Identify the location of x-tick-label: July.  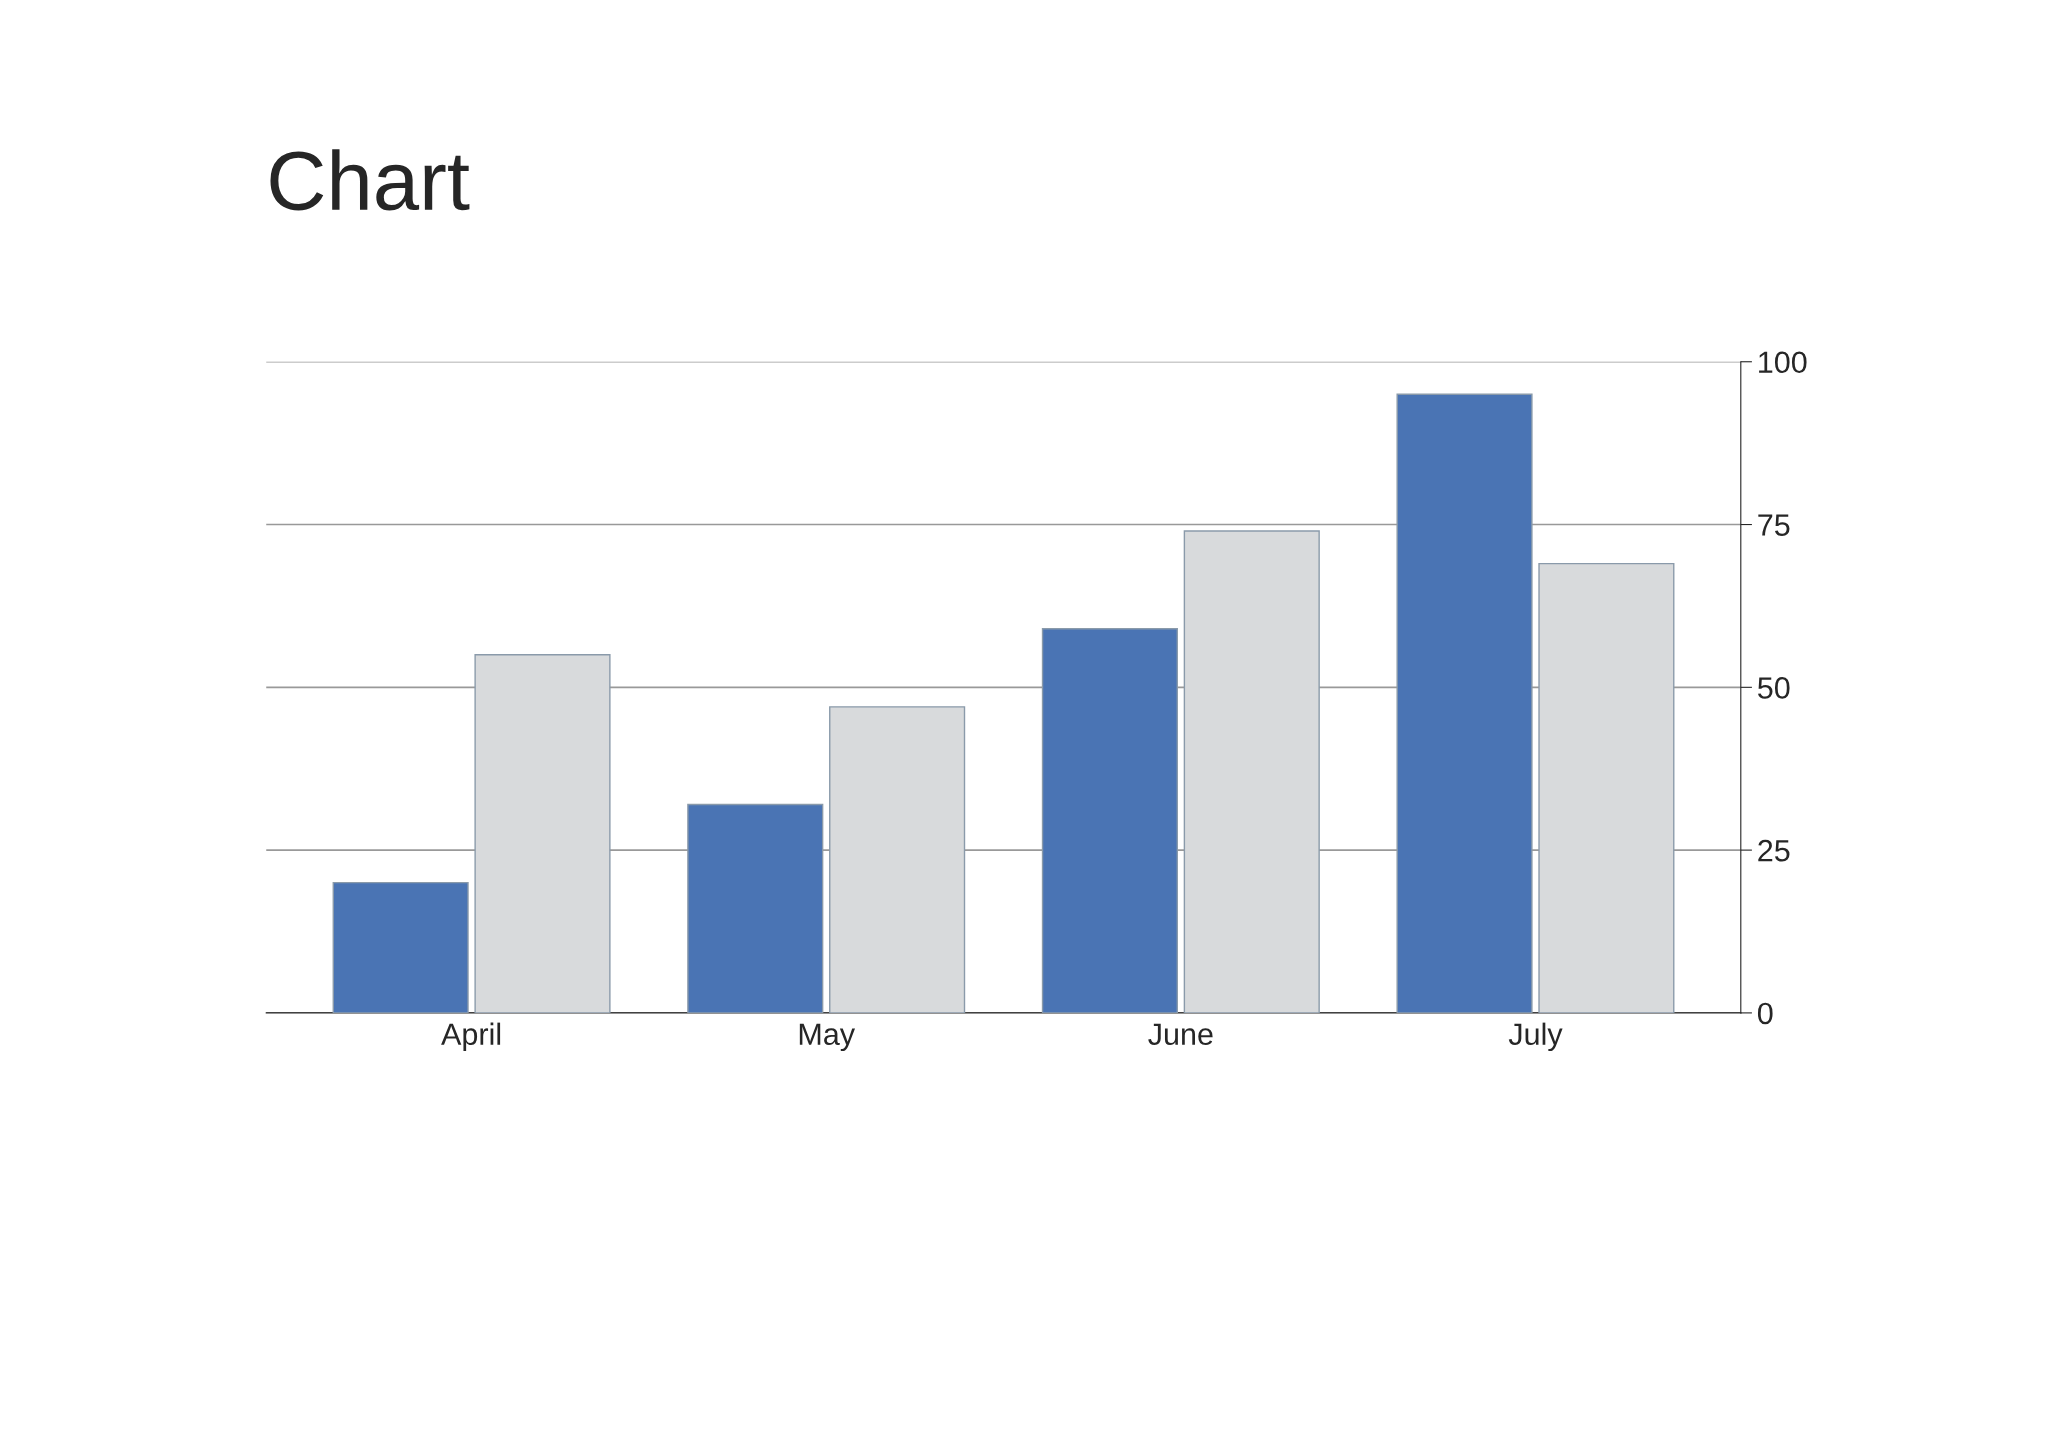
(1535, 1037).